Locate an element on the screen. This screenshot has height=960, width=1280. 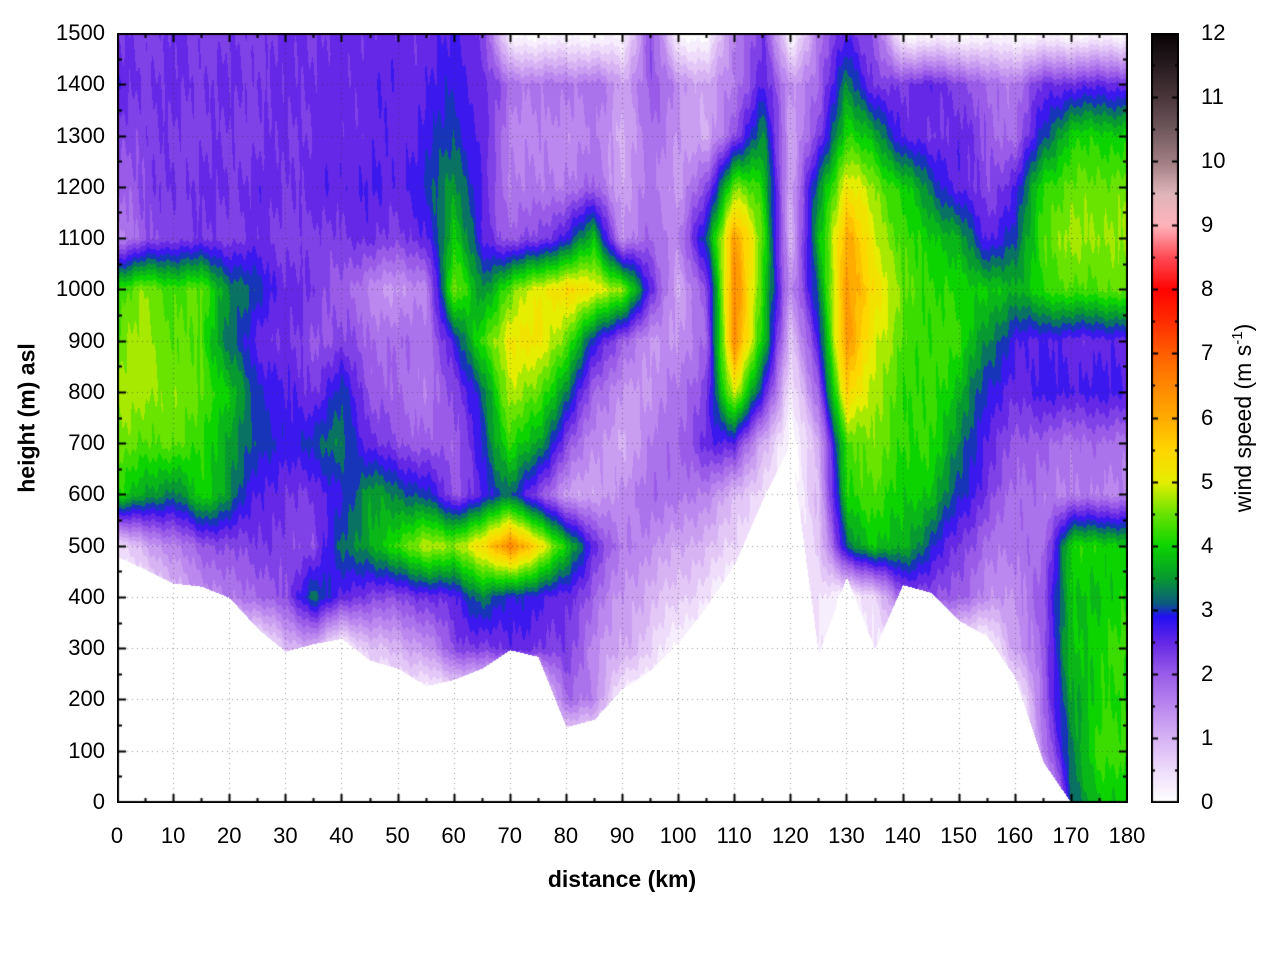
x-axis-tick-label: 150 is located at coordinates (959, 835).